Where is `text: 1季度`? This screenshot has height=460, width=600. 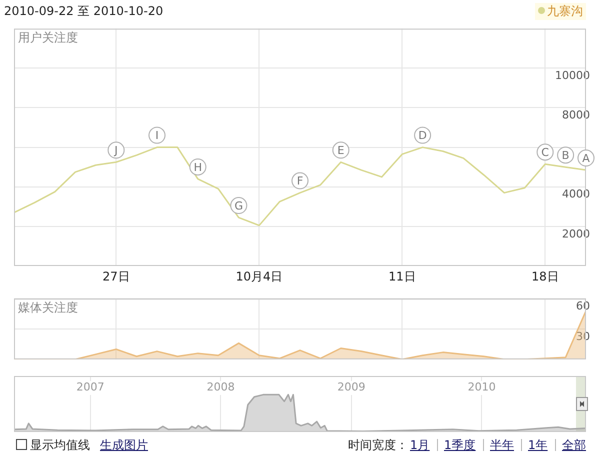
text: 1季度 is located at coordinates (460, 445).